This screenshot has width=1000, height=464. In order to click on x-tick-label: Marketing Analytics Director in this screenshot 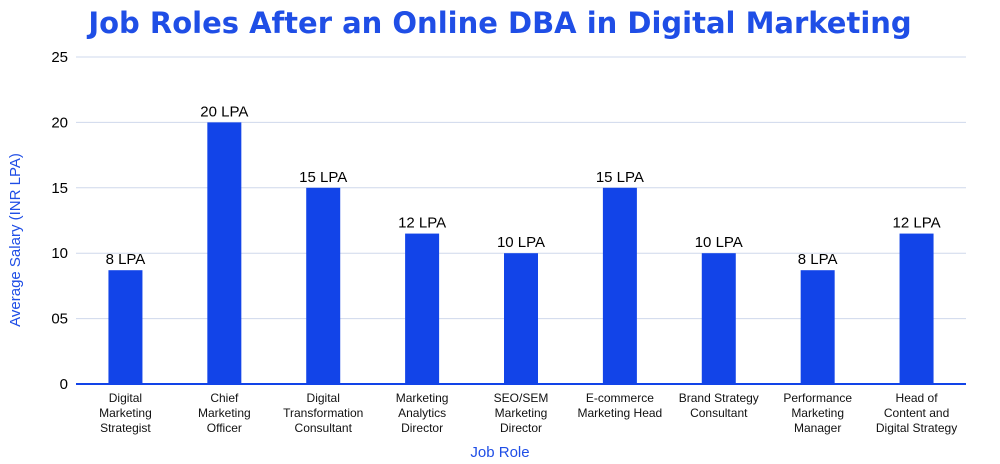, I will do `click(422, 413)`.